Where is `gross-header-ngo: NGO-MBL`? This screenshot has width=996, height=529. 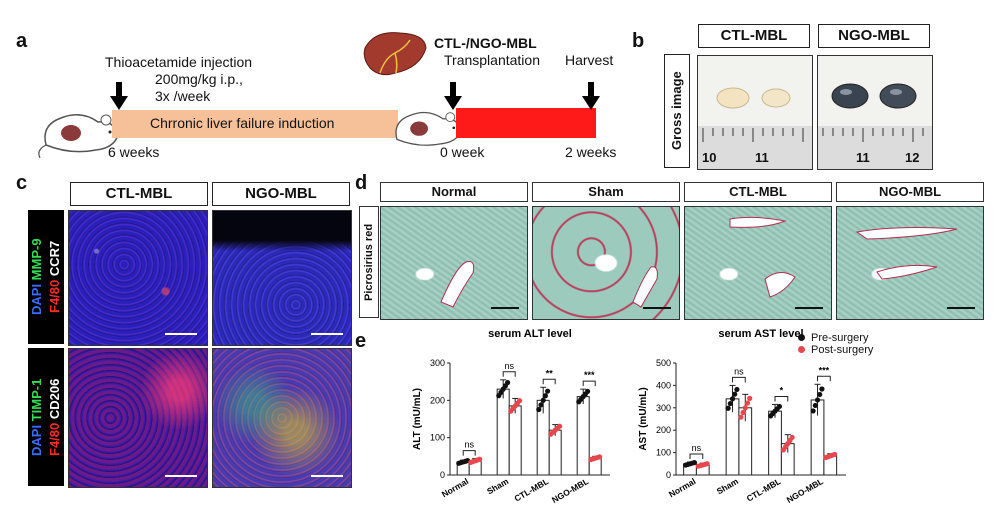 gross-header-ngo: NGO-MBL is located at coordinates (874, 36).